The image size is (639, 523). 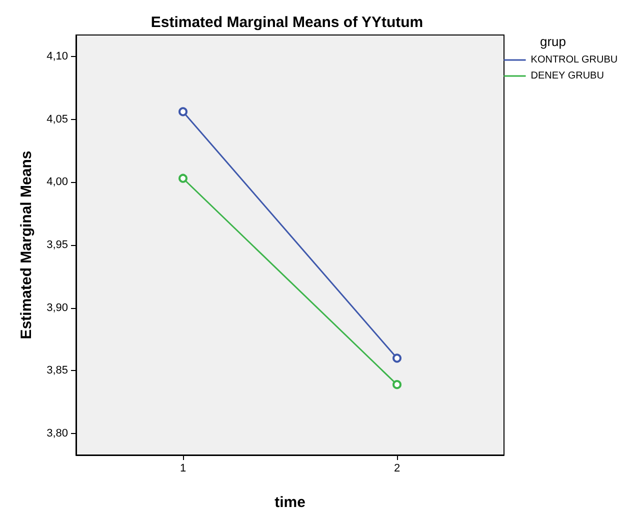 What do you see at coordinates (397, 468) in the screenshot?
I see `x-tick-label: 2` at bounding box center [397, 468].